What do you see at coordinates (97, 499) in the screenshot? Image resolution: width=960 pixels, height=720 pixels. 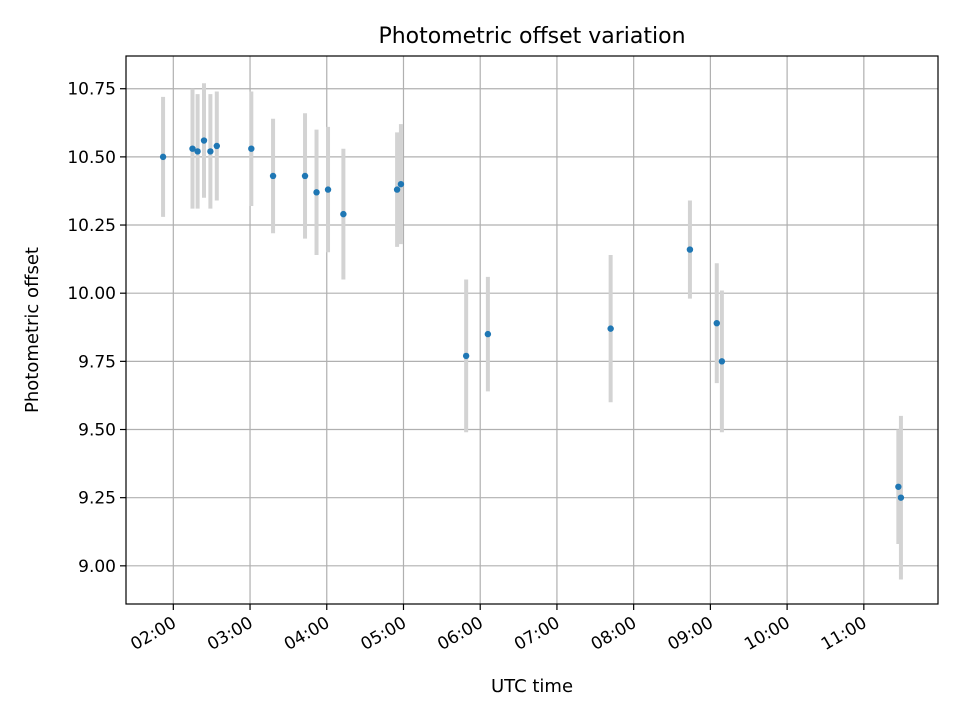 I see `y-tick-label: 9.25` at bounding box center [97, 499].